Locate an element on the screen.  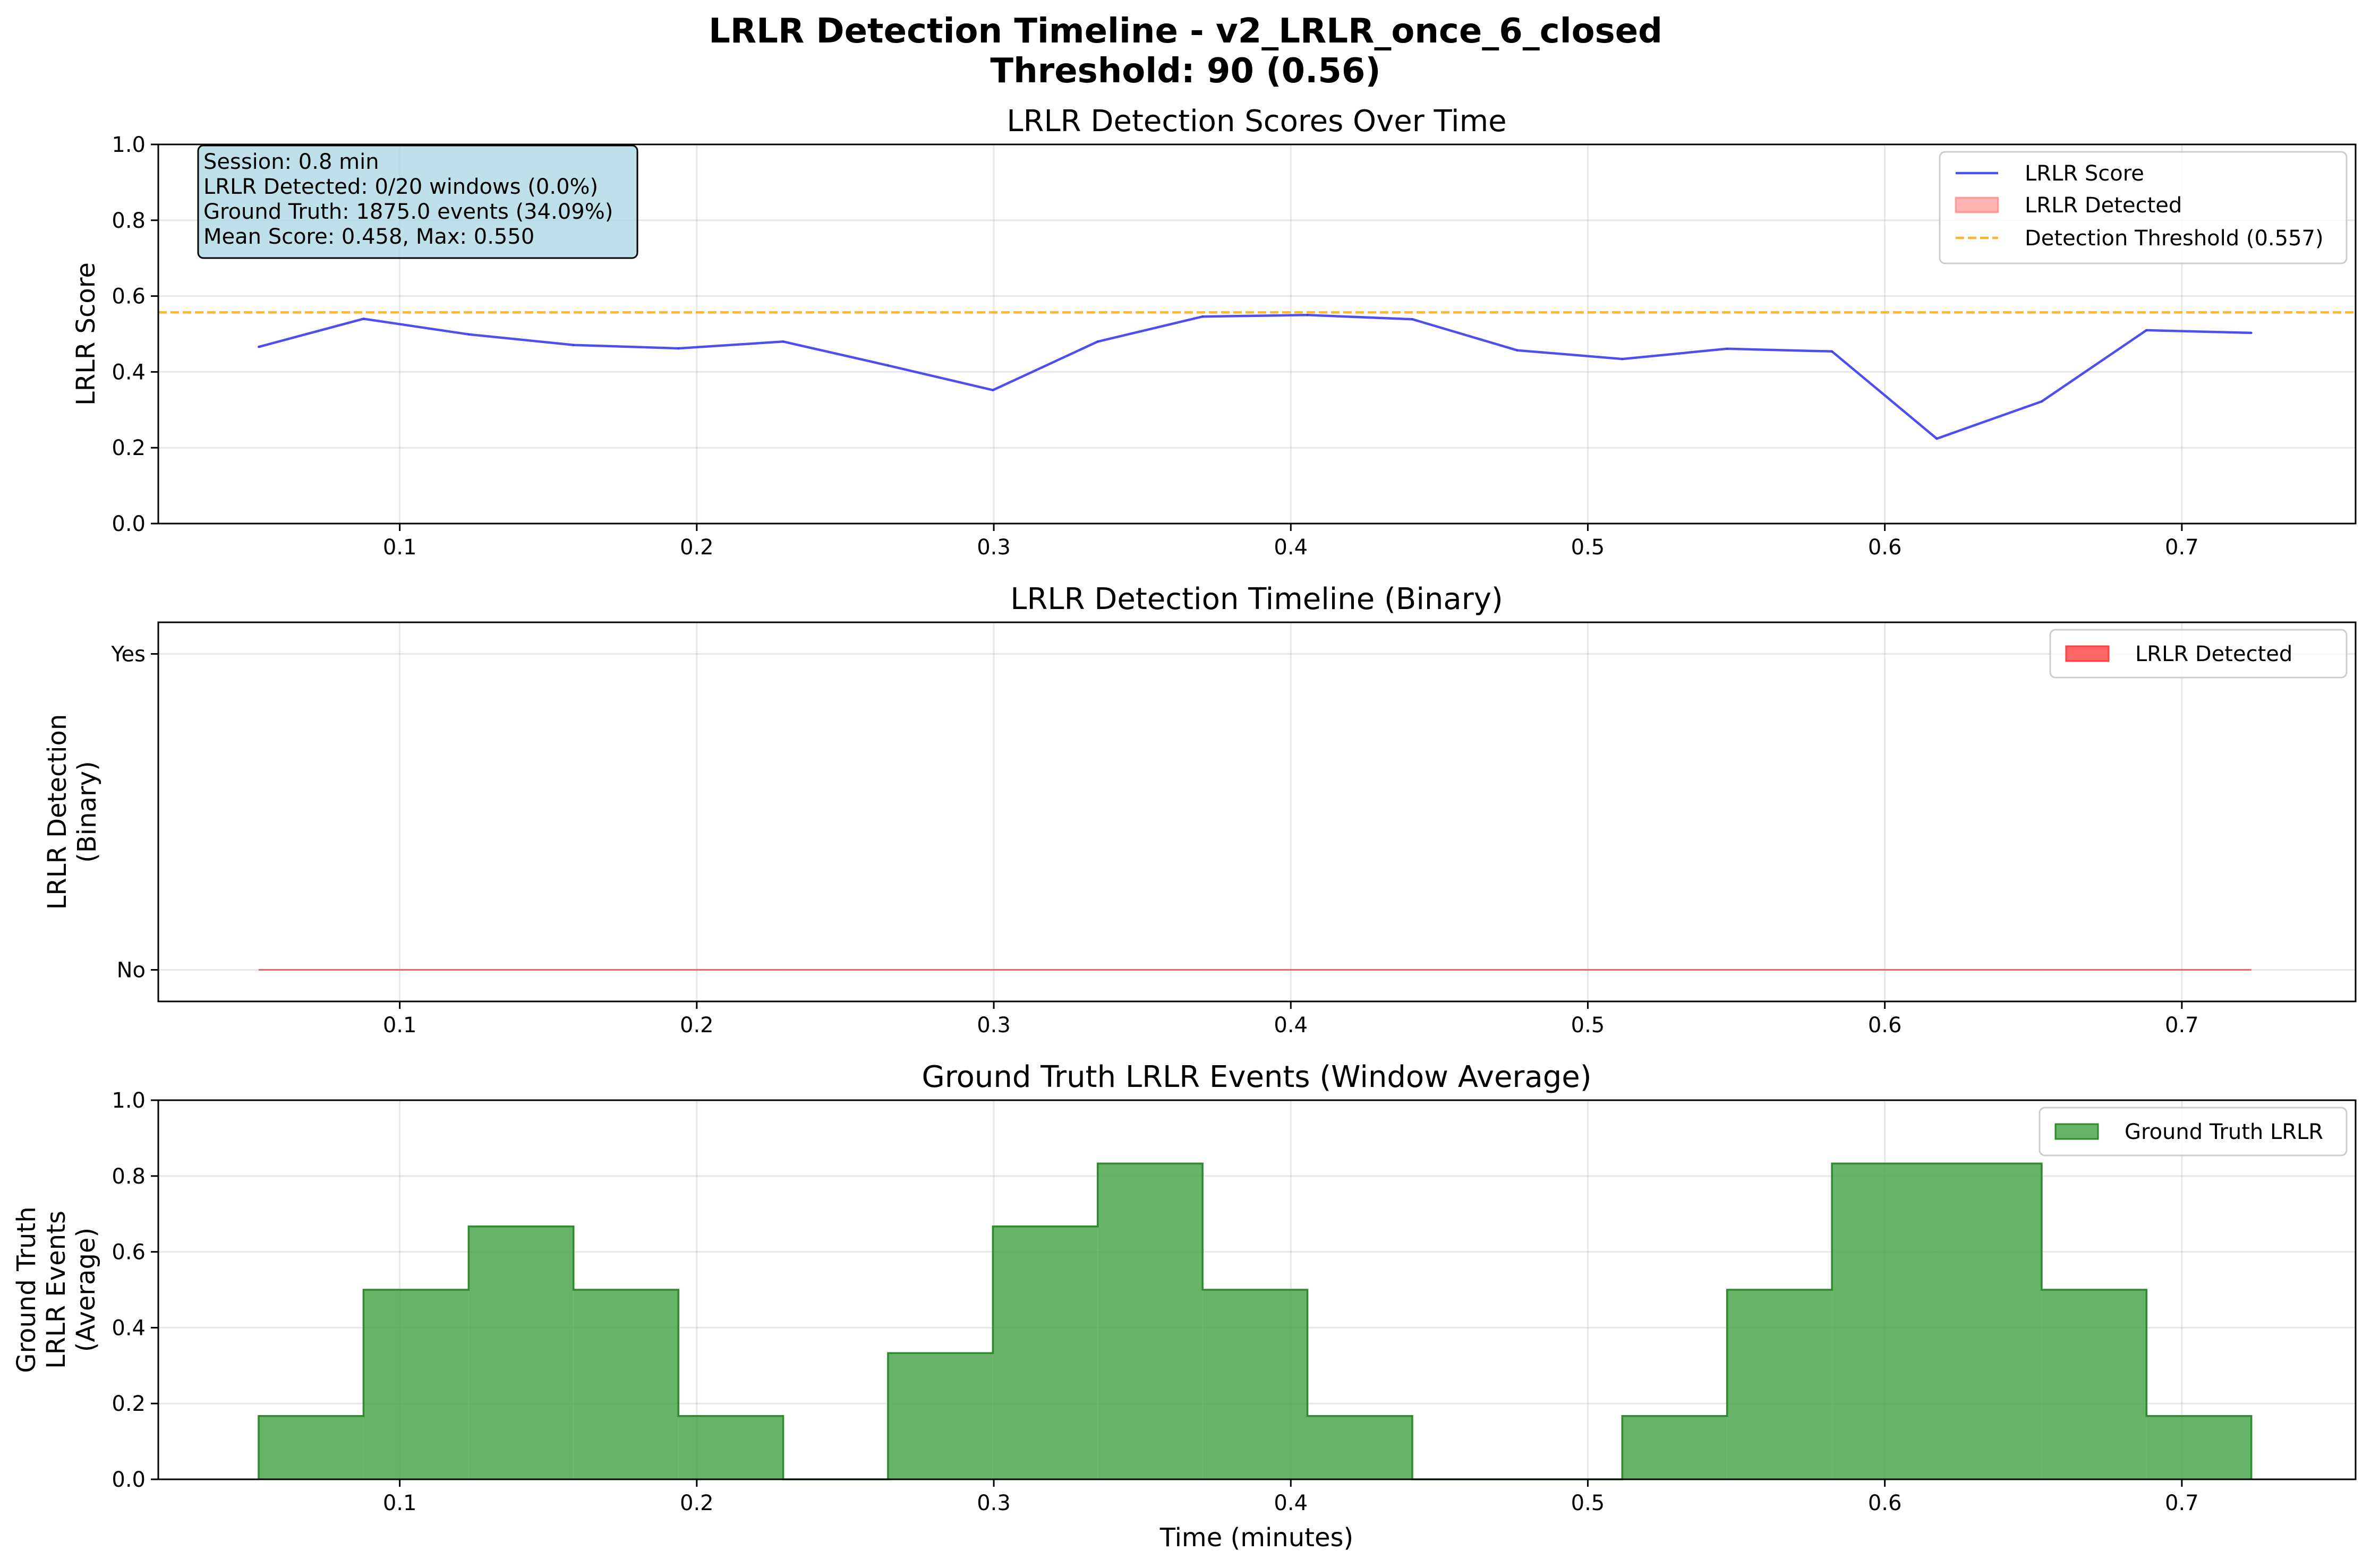
binary-y-axis-label-line2: (Binary) is located at coordinates (87, 812).